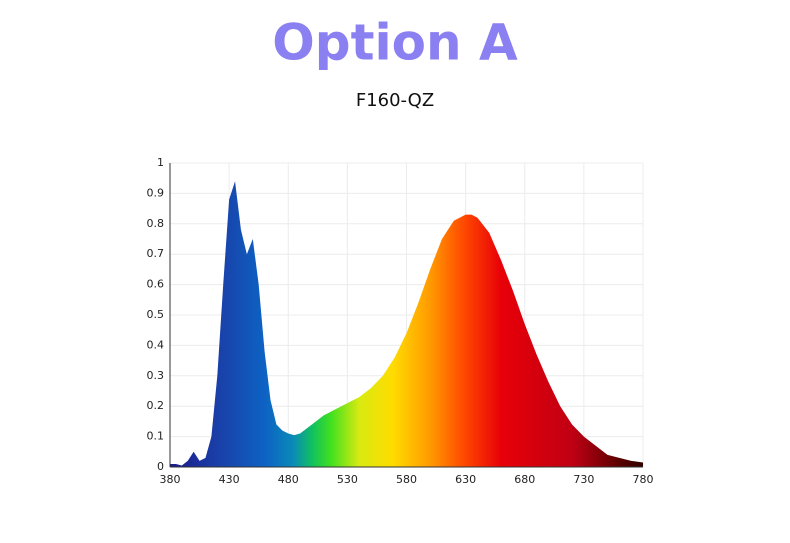 The width and height of the screenshot is (790, 543). I want to click on chart-subtitle: F160-QZ, so click(395, 100).